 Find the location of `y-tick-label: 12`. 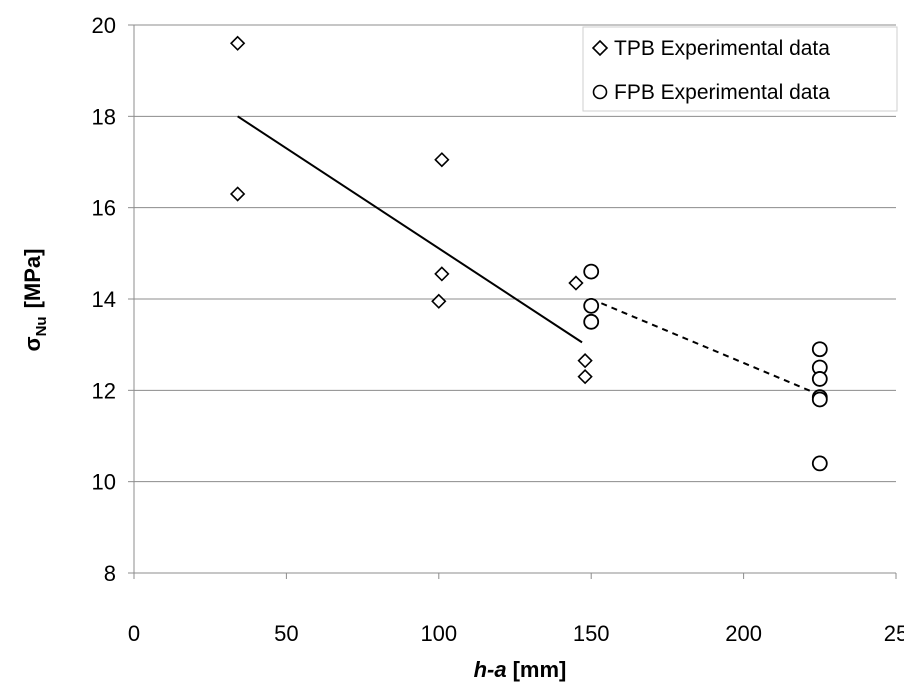

y-tick-label: 12 is located at coordinates (104, 390).